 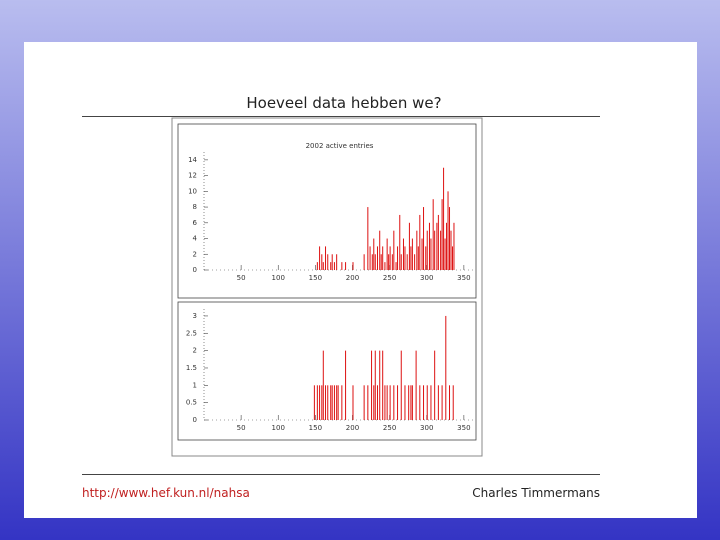 I want to click on x-tick-label: 50, so click(x=241, y=428).